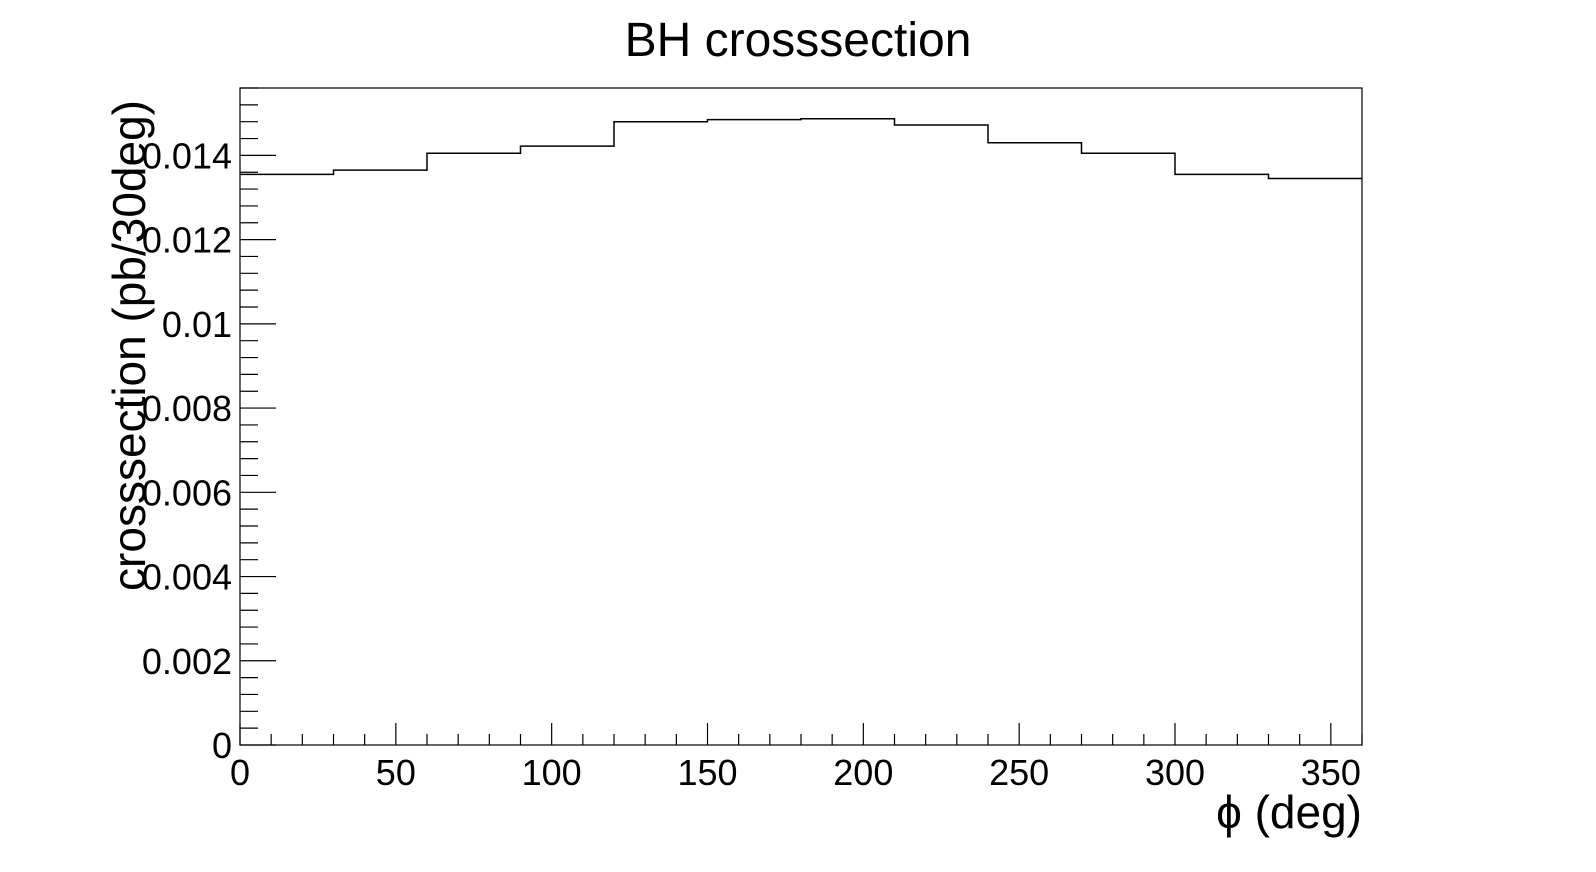 The width and height of the screenshot is (1596, 872). What do you see at coordinates (187, 661) in the screenshot?
I see `y-tick-label: 0.002` at bounding box center [187, 661].